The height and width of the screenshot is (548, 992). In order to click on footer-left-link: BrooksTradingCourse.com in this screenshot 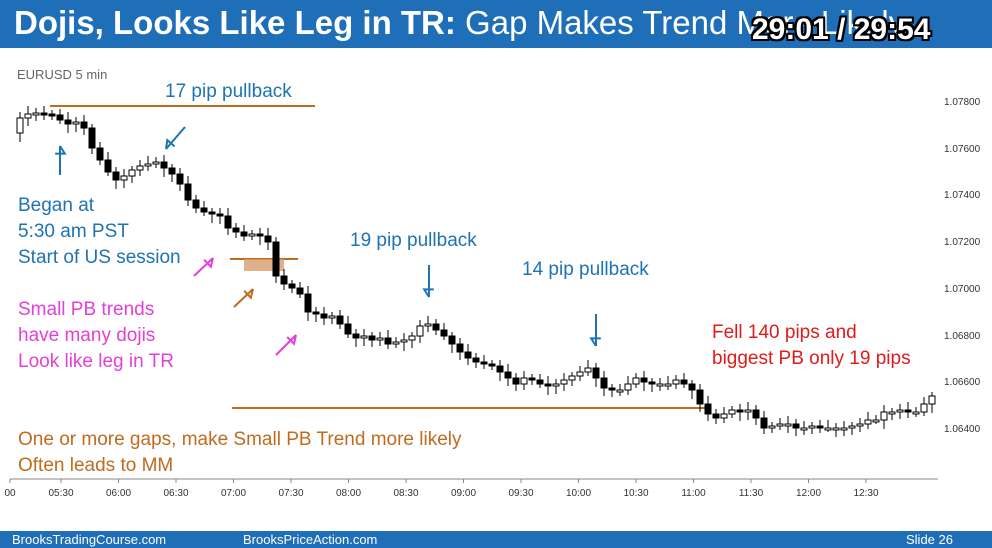, I will do `click(89, 539)`.